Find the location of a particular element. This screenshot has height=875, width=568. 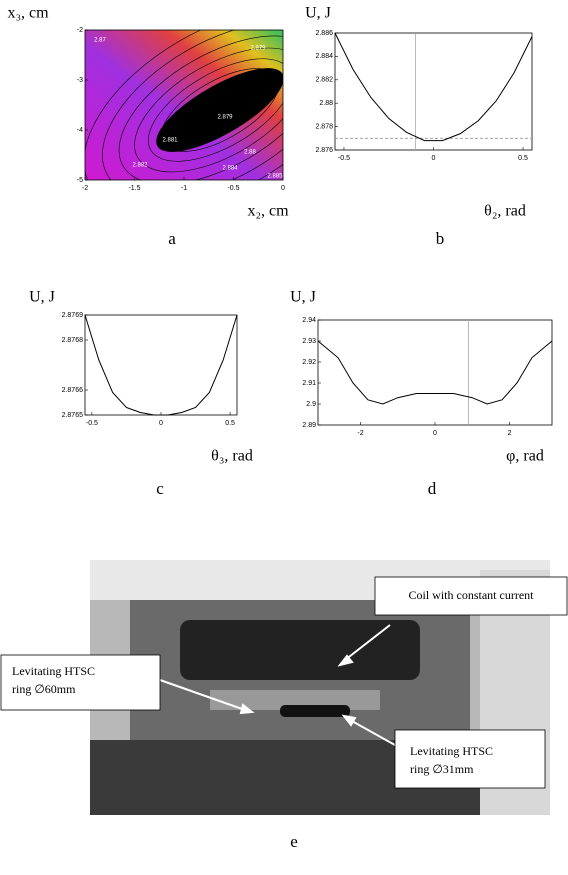

contour-field is located at coordinates (184, 105).